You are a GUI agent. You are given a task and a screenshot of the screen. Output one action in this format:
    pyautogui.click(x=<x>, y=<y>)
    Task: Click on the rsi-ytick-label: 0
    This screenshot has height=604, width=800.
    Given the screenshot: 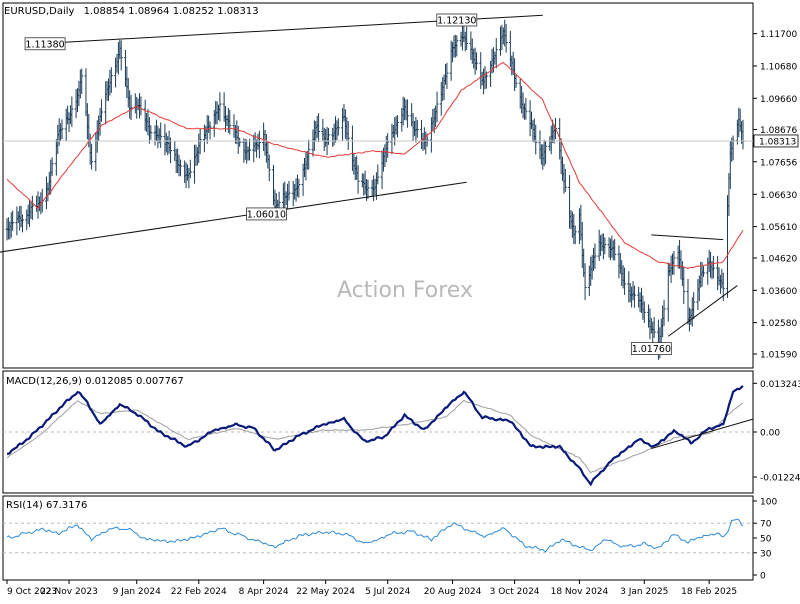 What is the action you would take?
    pyautogui.click(x=763, y=577)
    